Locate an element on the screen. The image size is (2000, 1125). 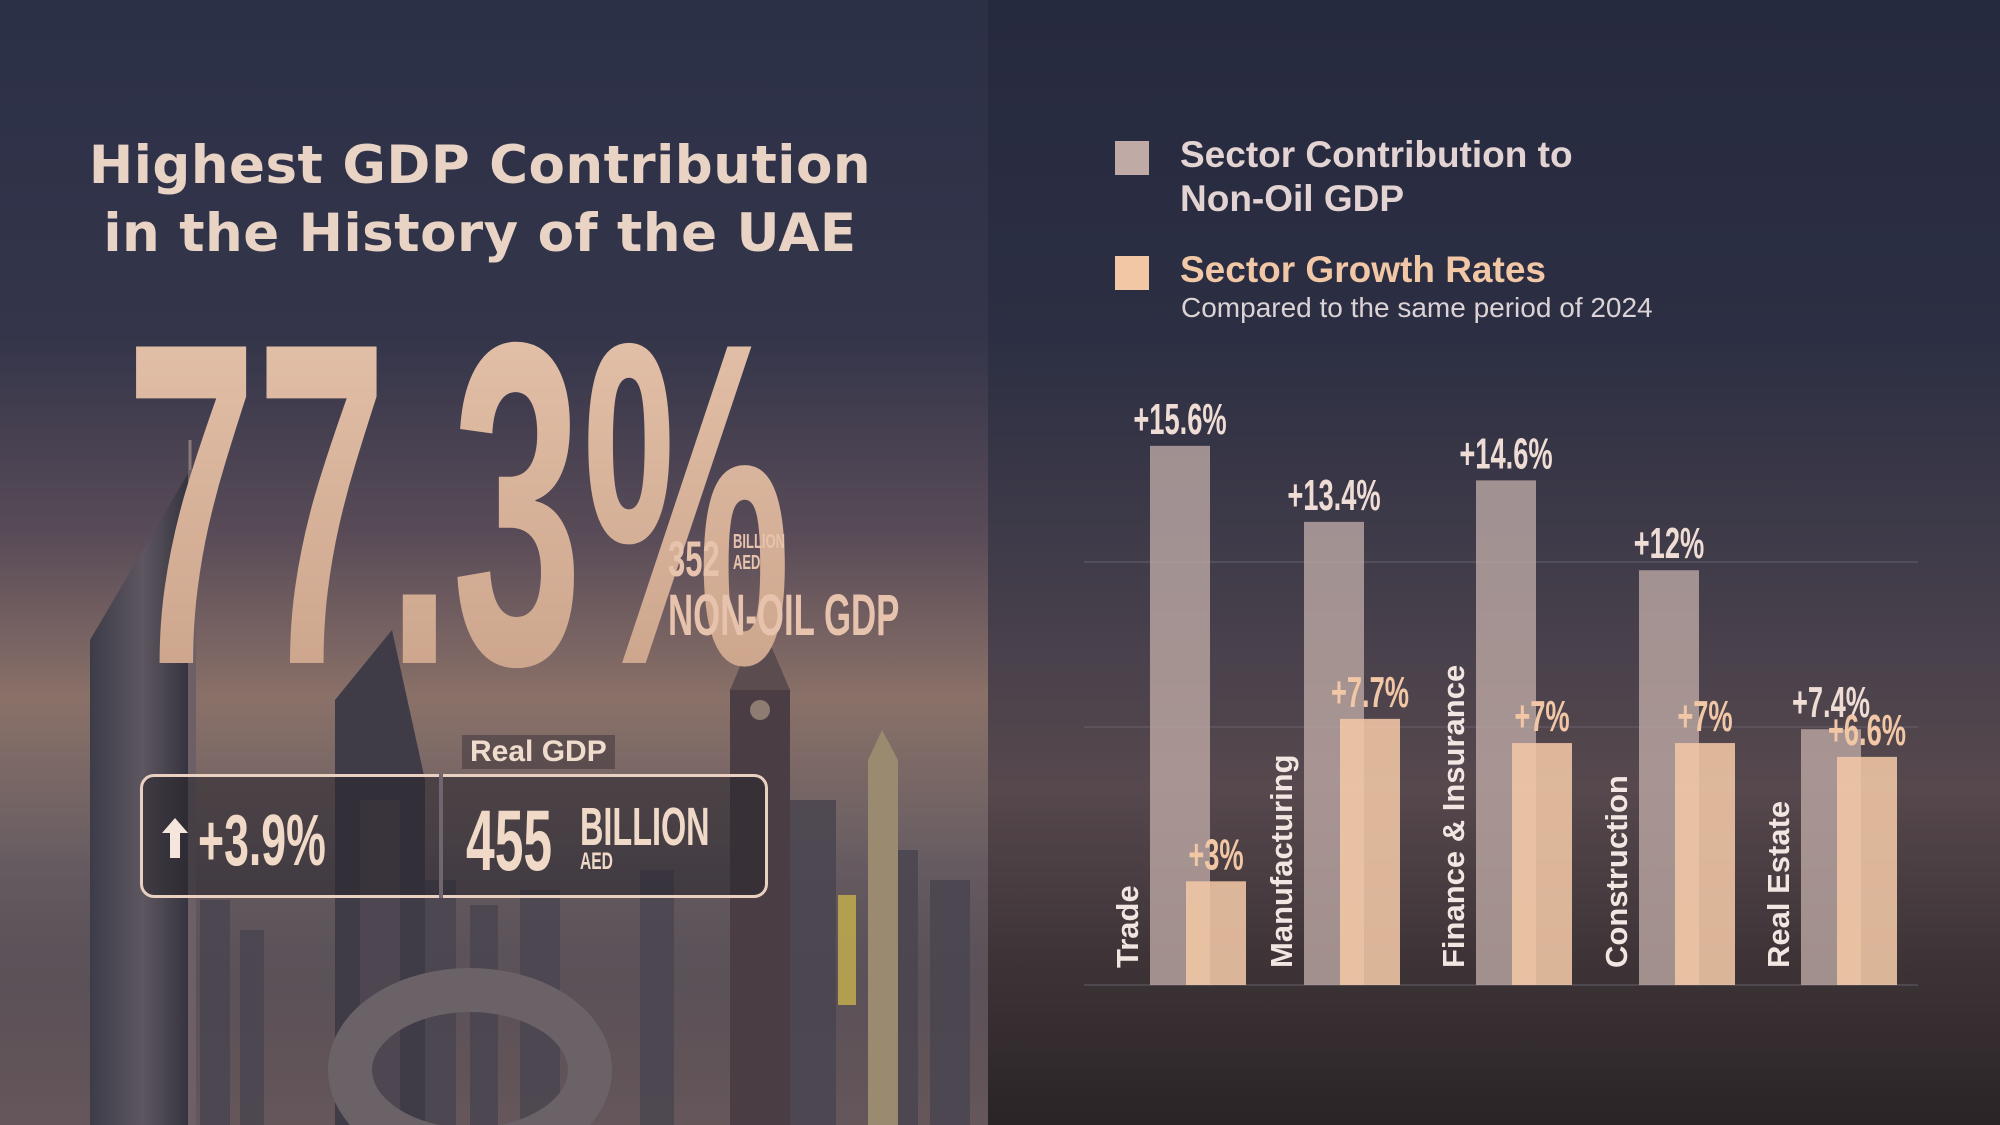
non-oil-amount: 352 is located at coordinates (694, 559).